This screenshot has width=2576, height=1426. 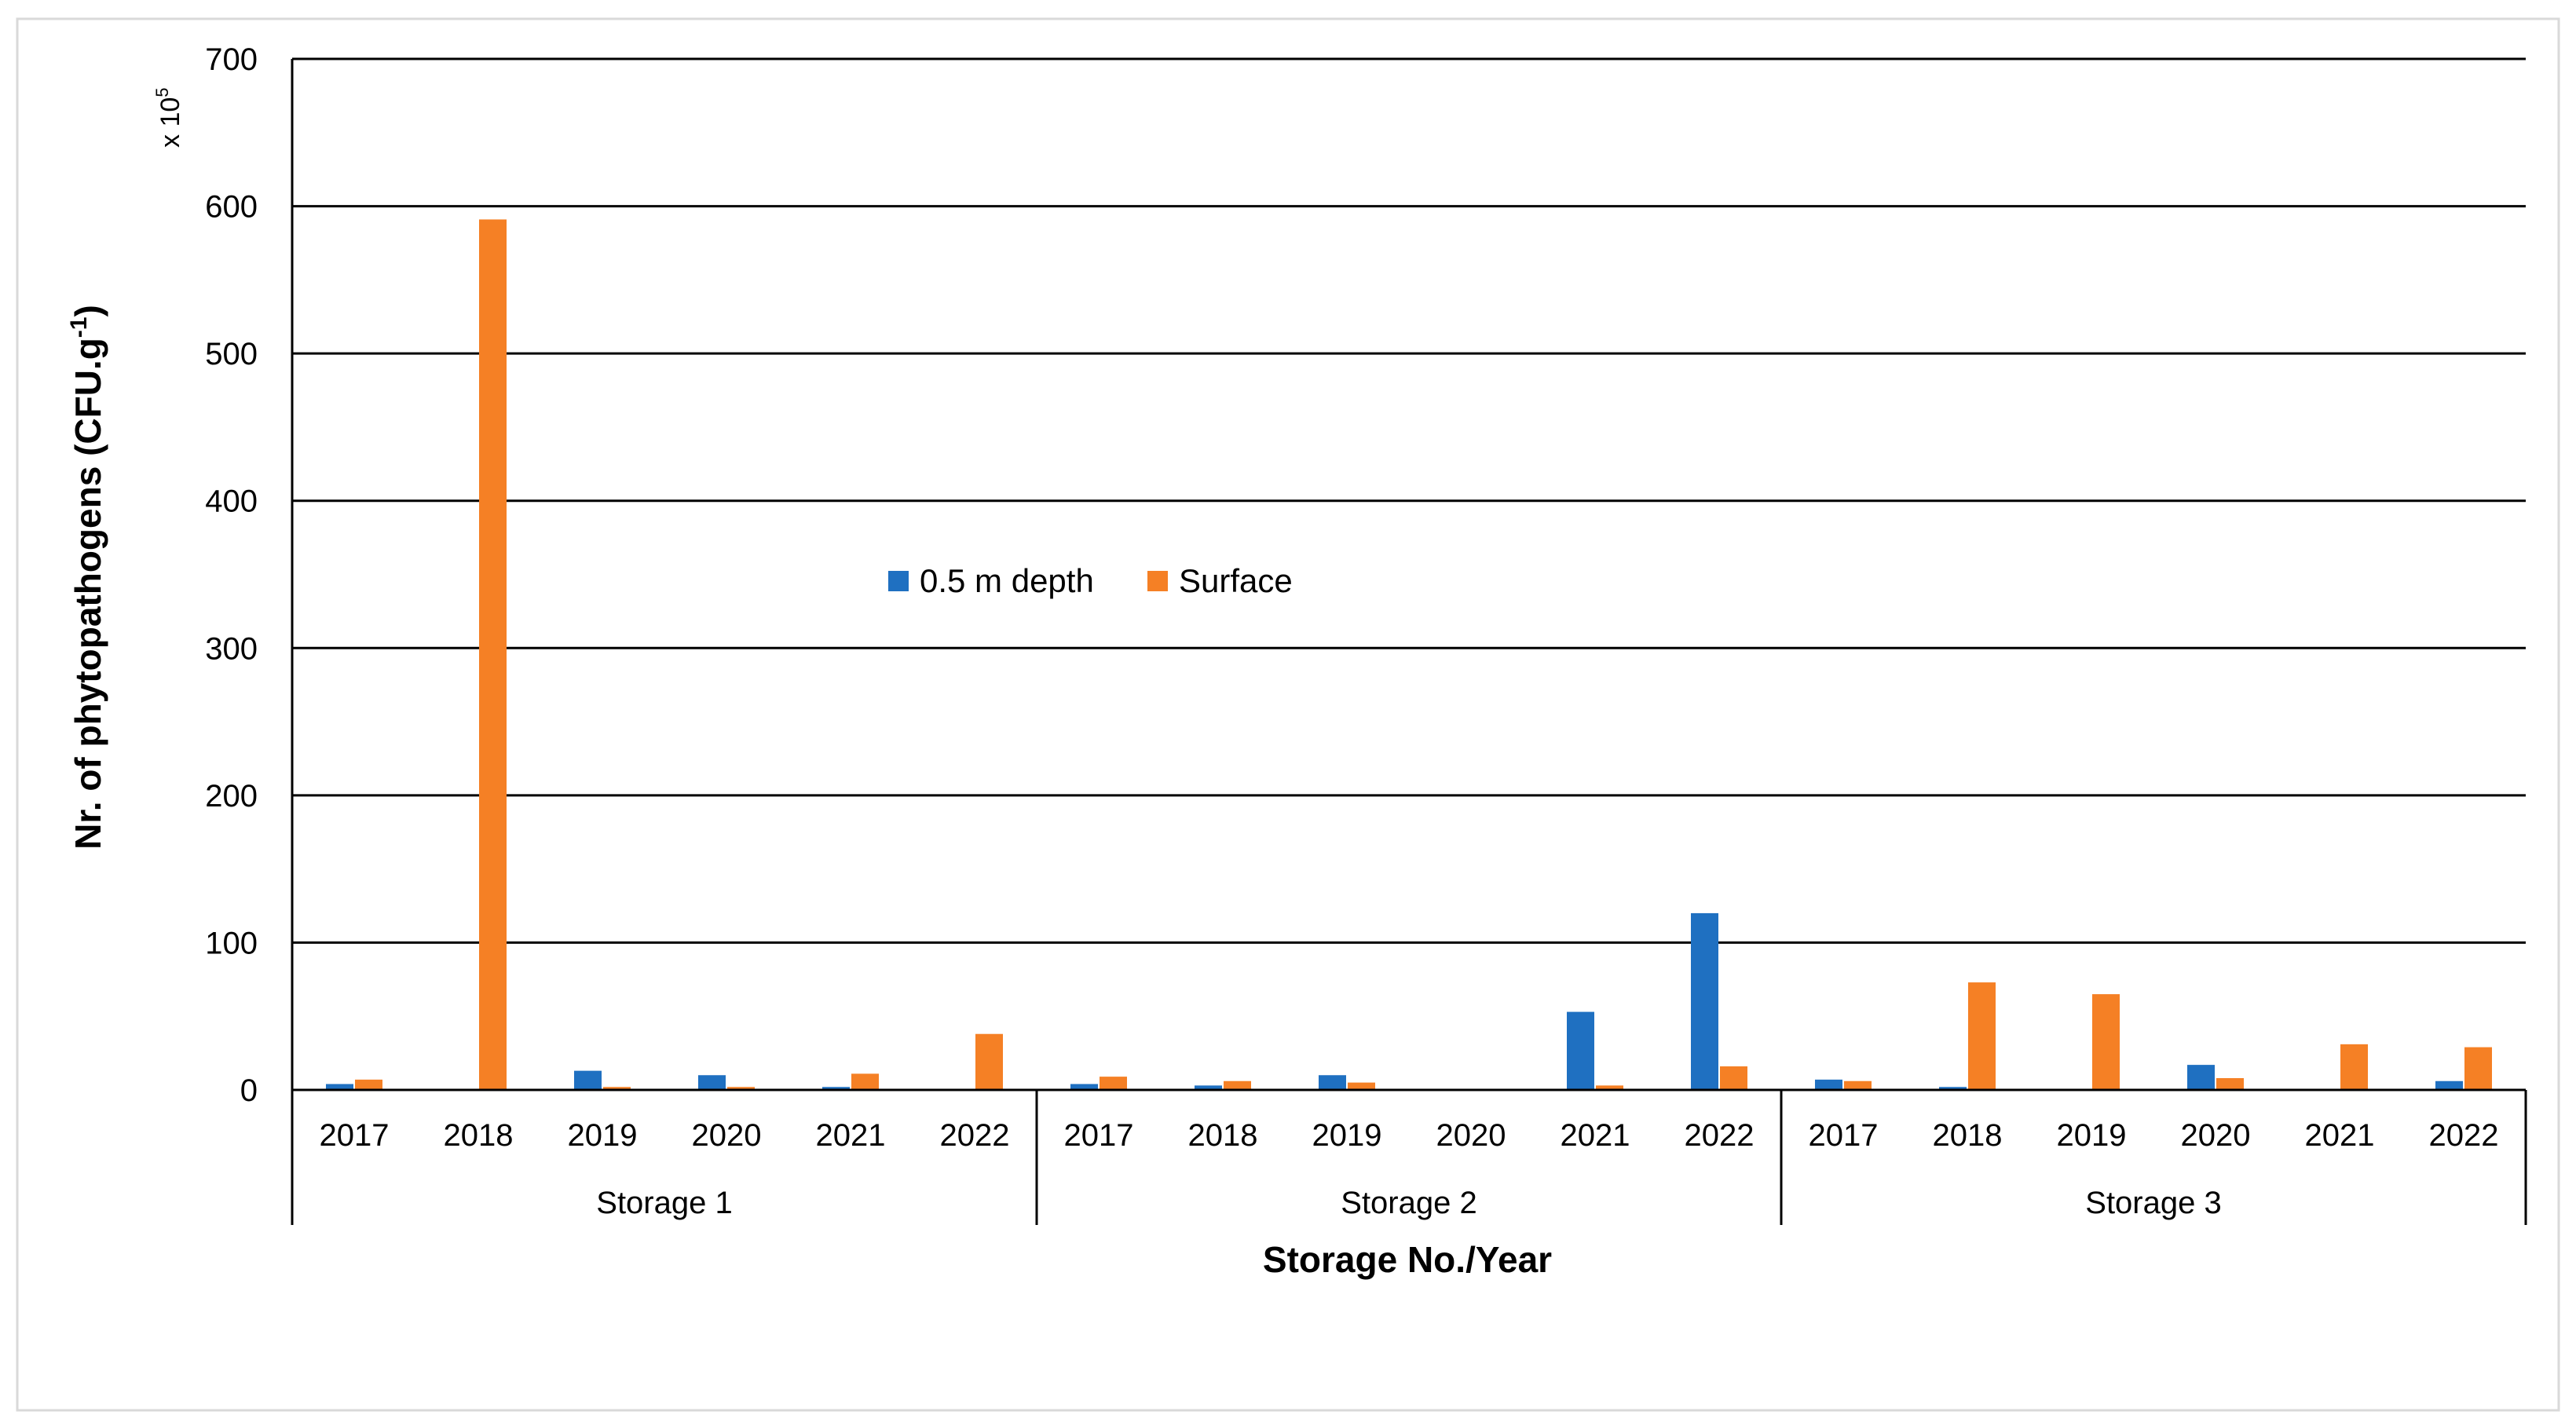 I want to click on legend: 0.5 m depth Surface, so click(x=1090, y=581).